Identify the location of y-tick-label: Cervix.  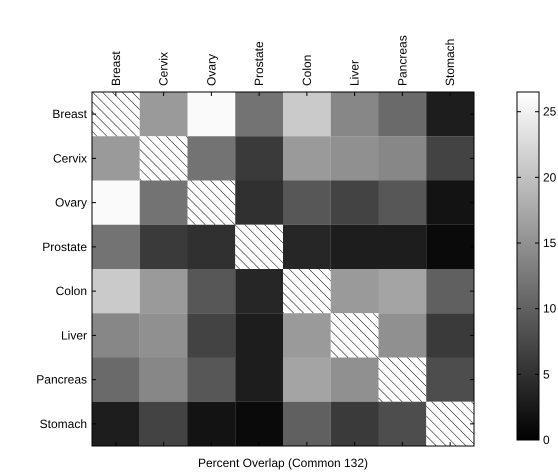
(69, 158).